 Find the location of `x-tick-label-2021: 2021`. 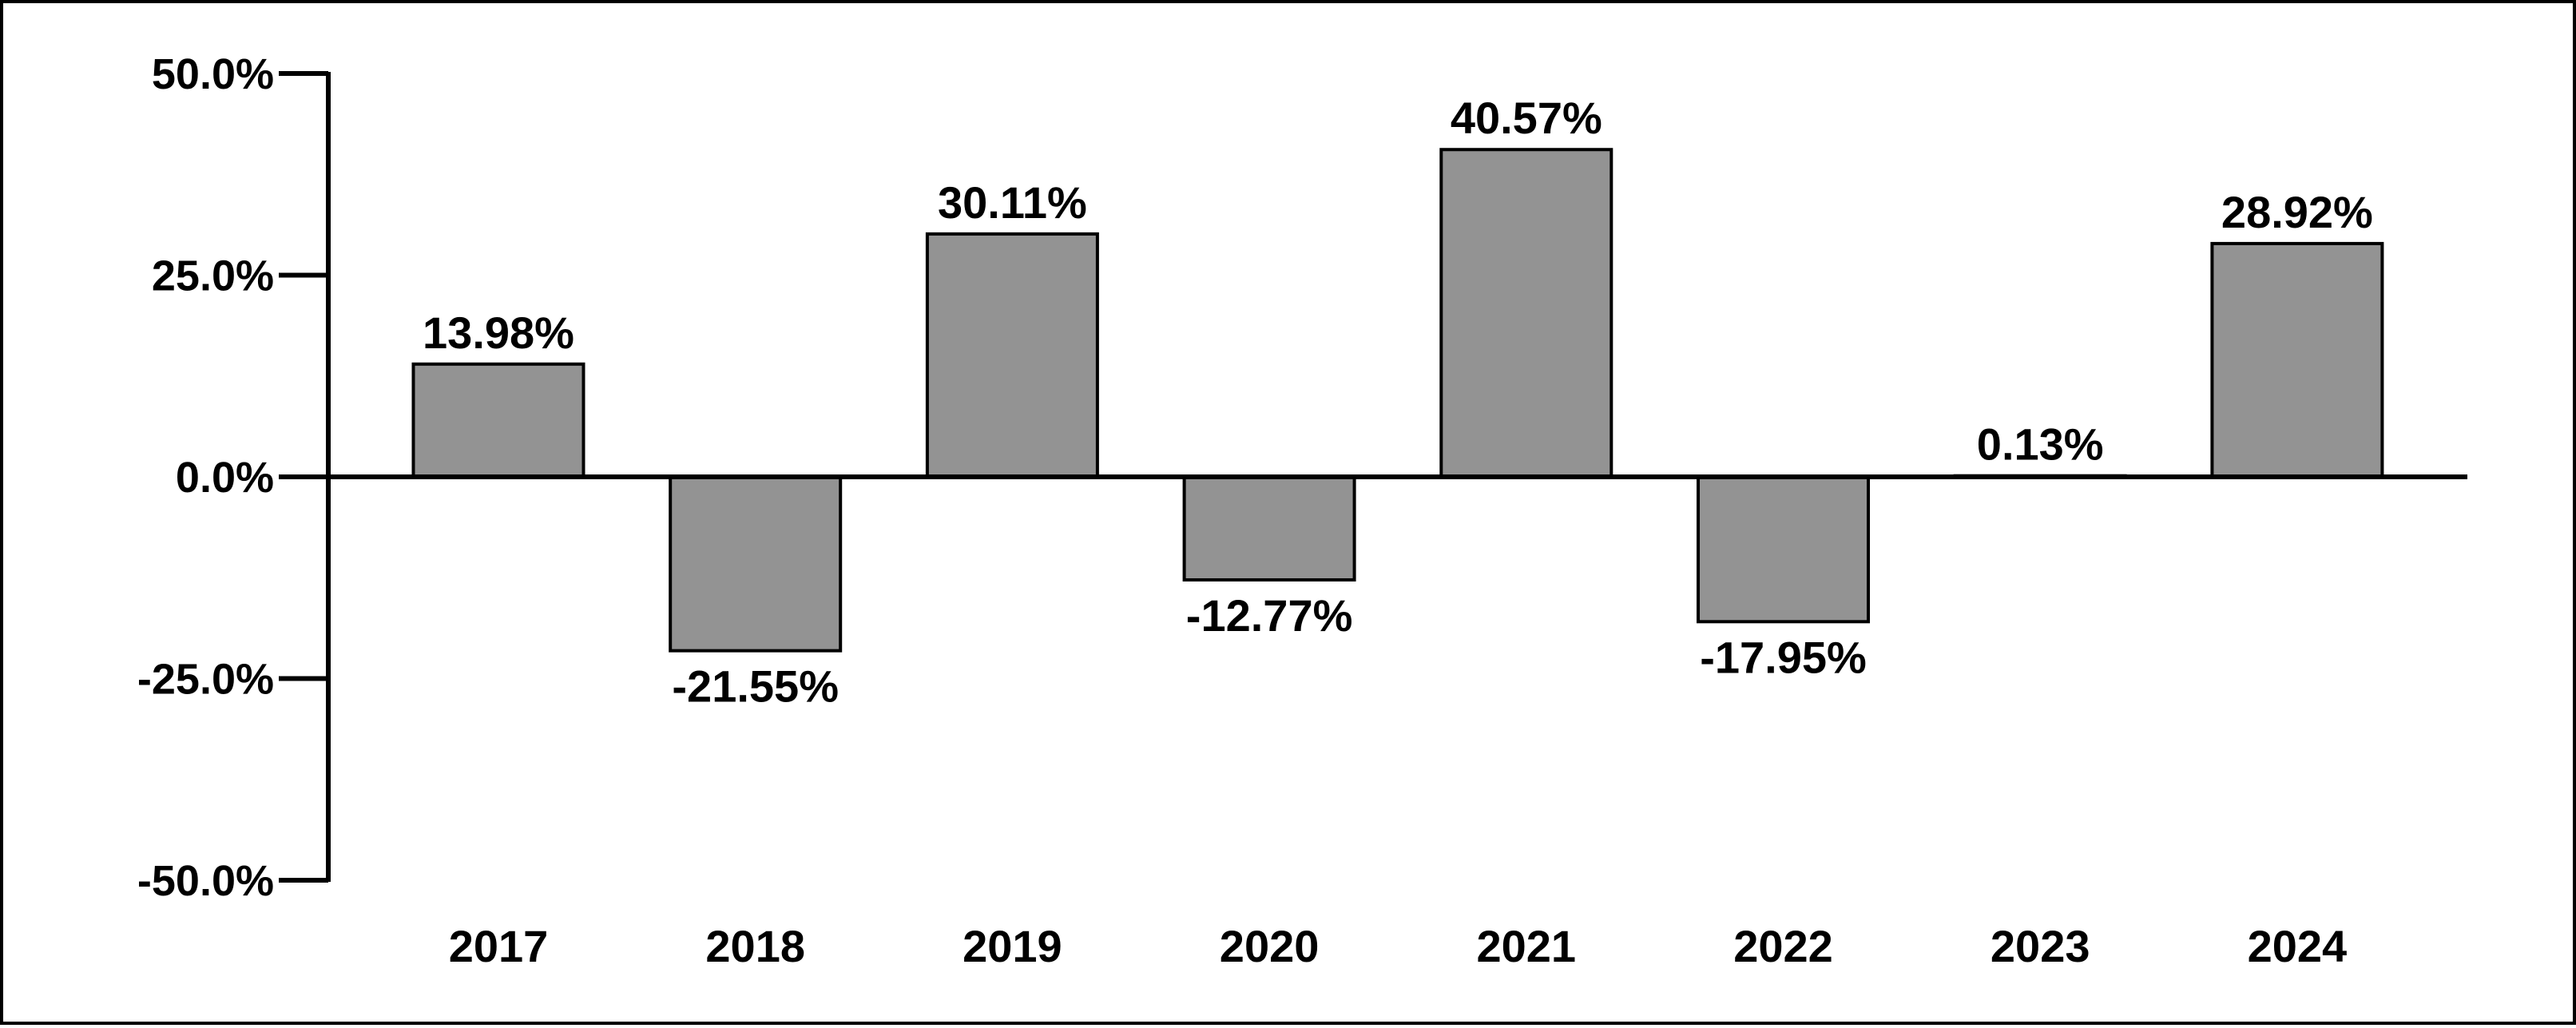

x-tick-label-2021: 2021 is located at coordinates (1527, 946).